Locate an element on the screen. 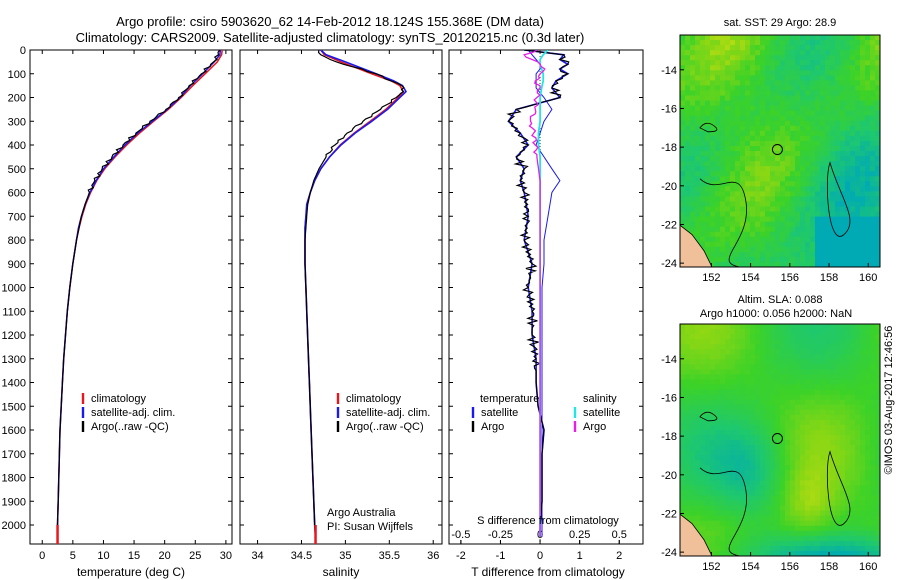  salinity-xtick-label: 34.5 is located at coordinates (301, 556).